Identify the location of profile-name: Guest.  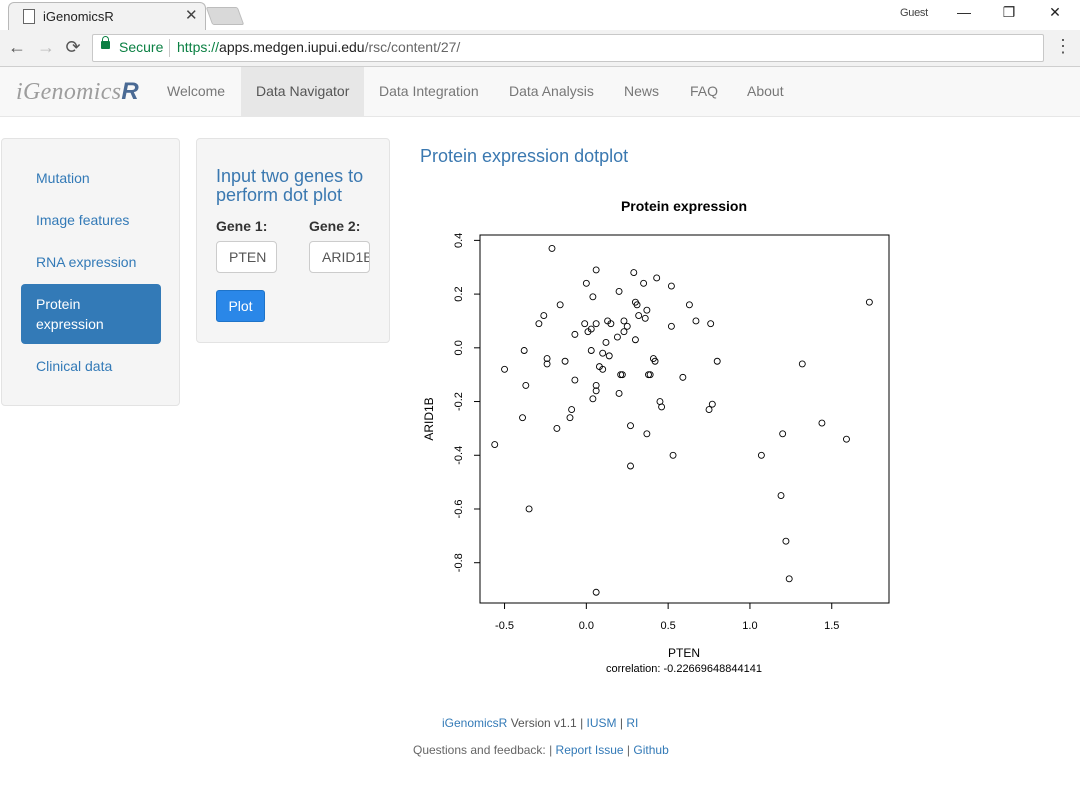
(914, 13).